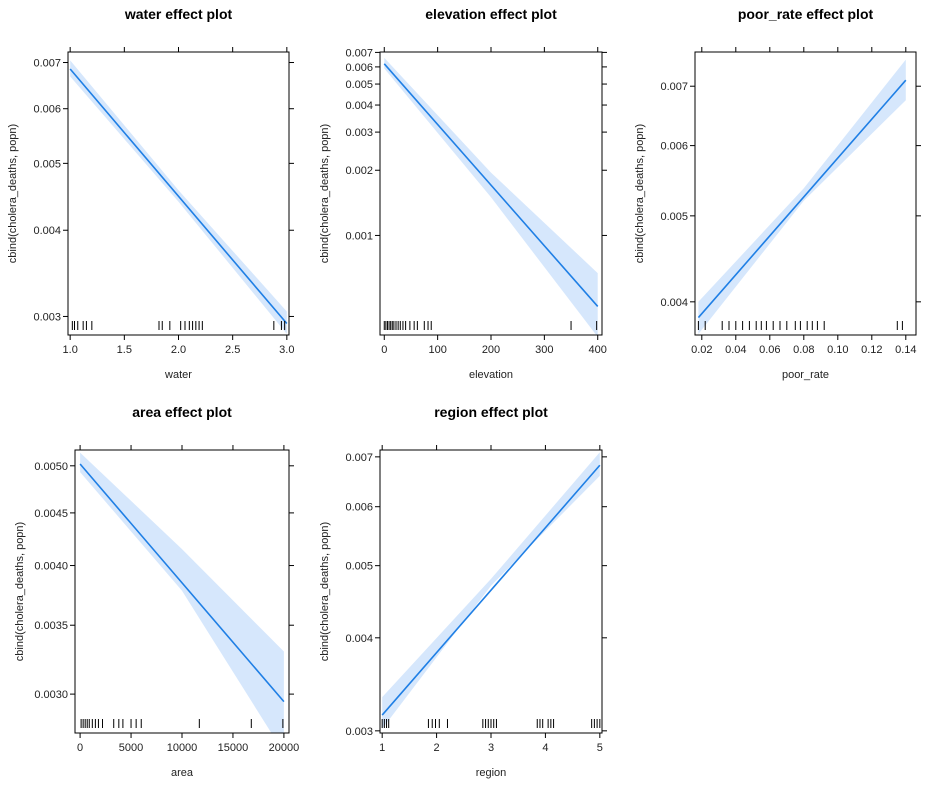 The image size is (942, 797). I want to click on chart-title: elevation effect plot, so click(491, 14).